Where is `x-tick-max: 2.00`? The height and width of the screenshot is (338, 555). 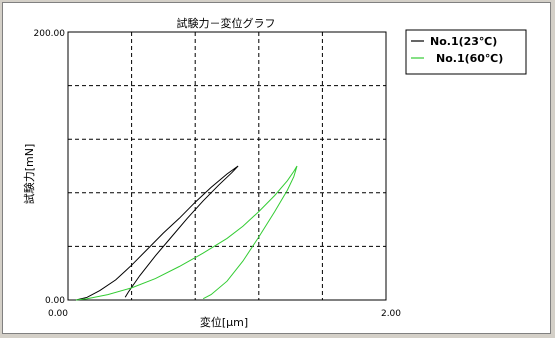
x-tick-max: 2.00 is located at coordinates (391, 314).